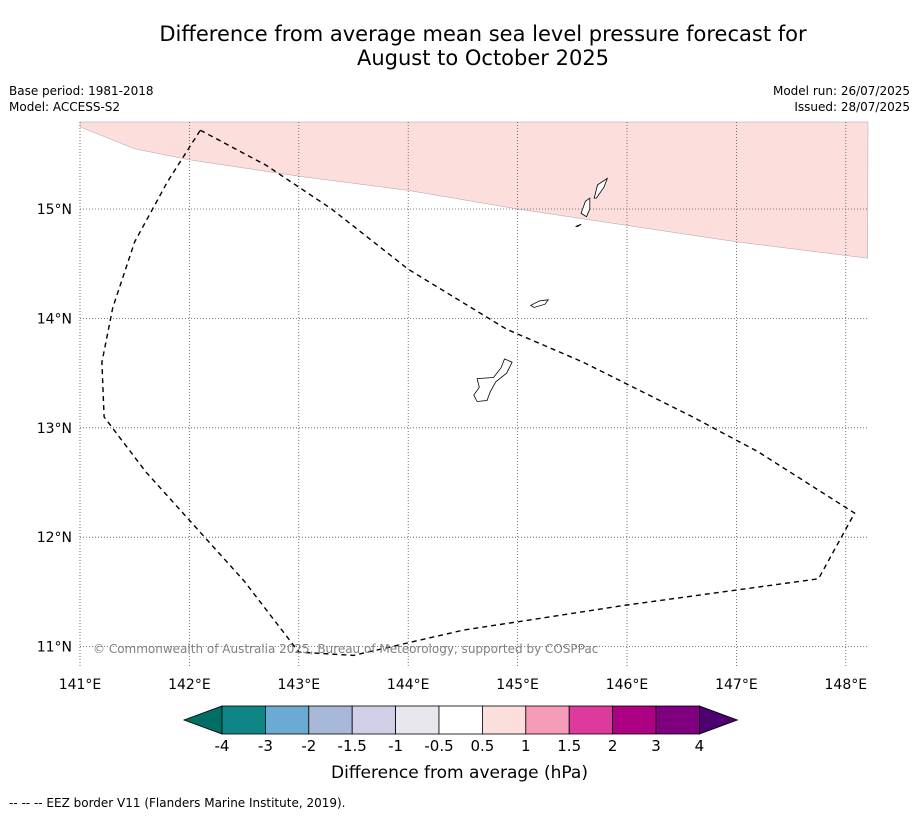  What do you see at coordinates (408, 685) in the screenshot?
I see `lon-tick-label: 144°E` at bounding box center [408, 685].